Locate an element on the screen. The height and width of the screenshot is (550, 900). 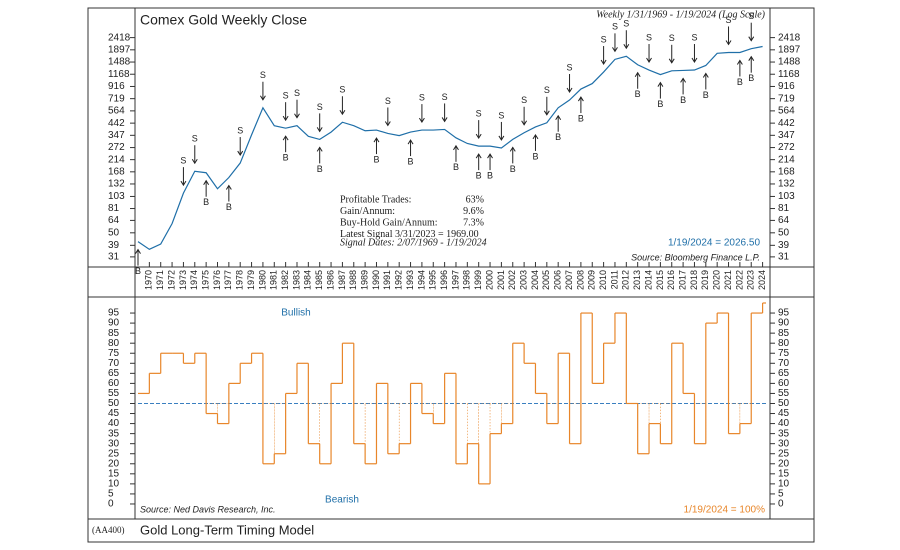
x-tick-label: 2015 is located at coordinates (660, 280).